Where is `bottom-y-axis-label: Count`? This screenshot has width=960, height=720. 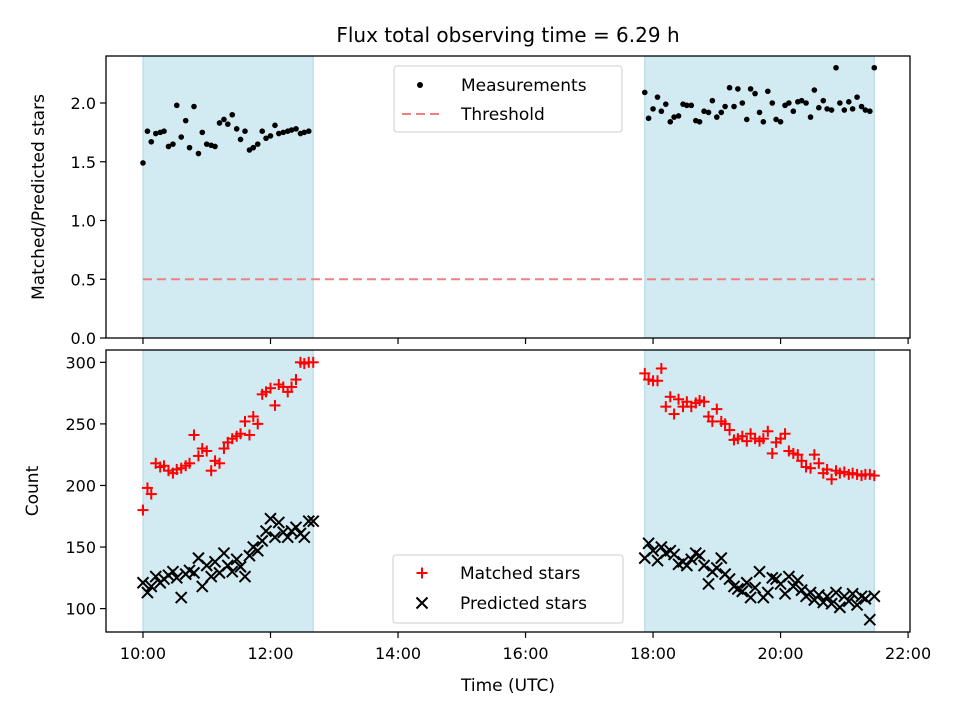 bottom-y-axis-label: Count is located at coordinates (33, 490).